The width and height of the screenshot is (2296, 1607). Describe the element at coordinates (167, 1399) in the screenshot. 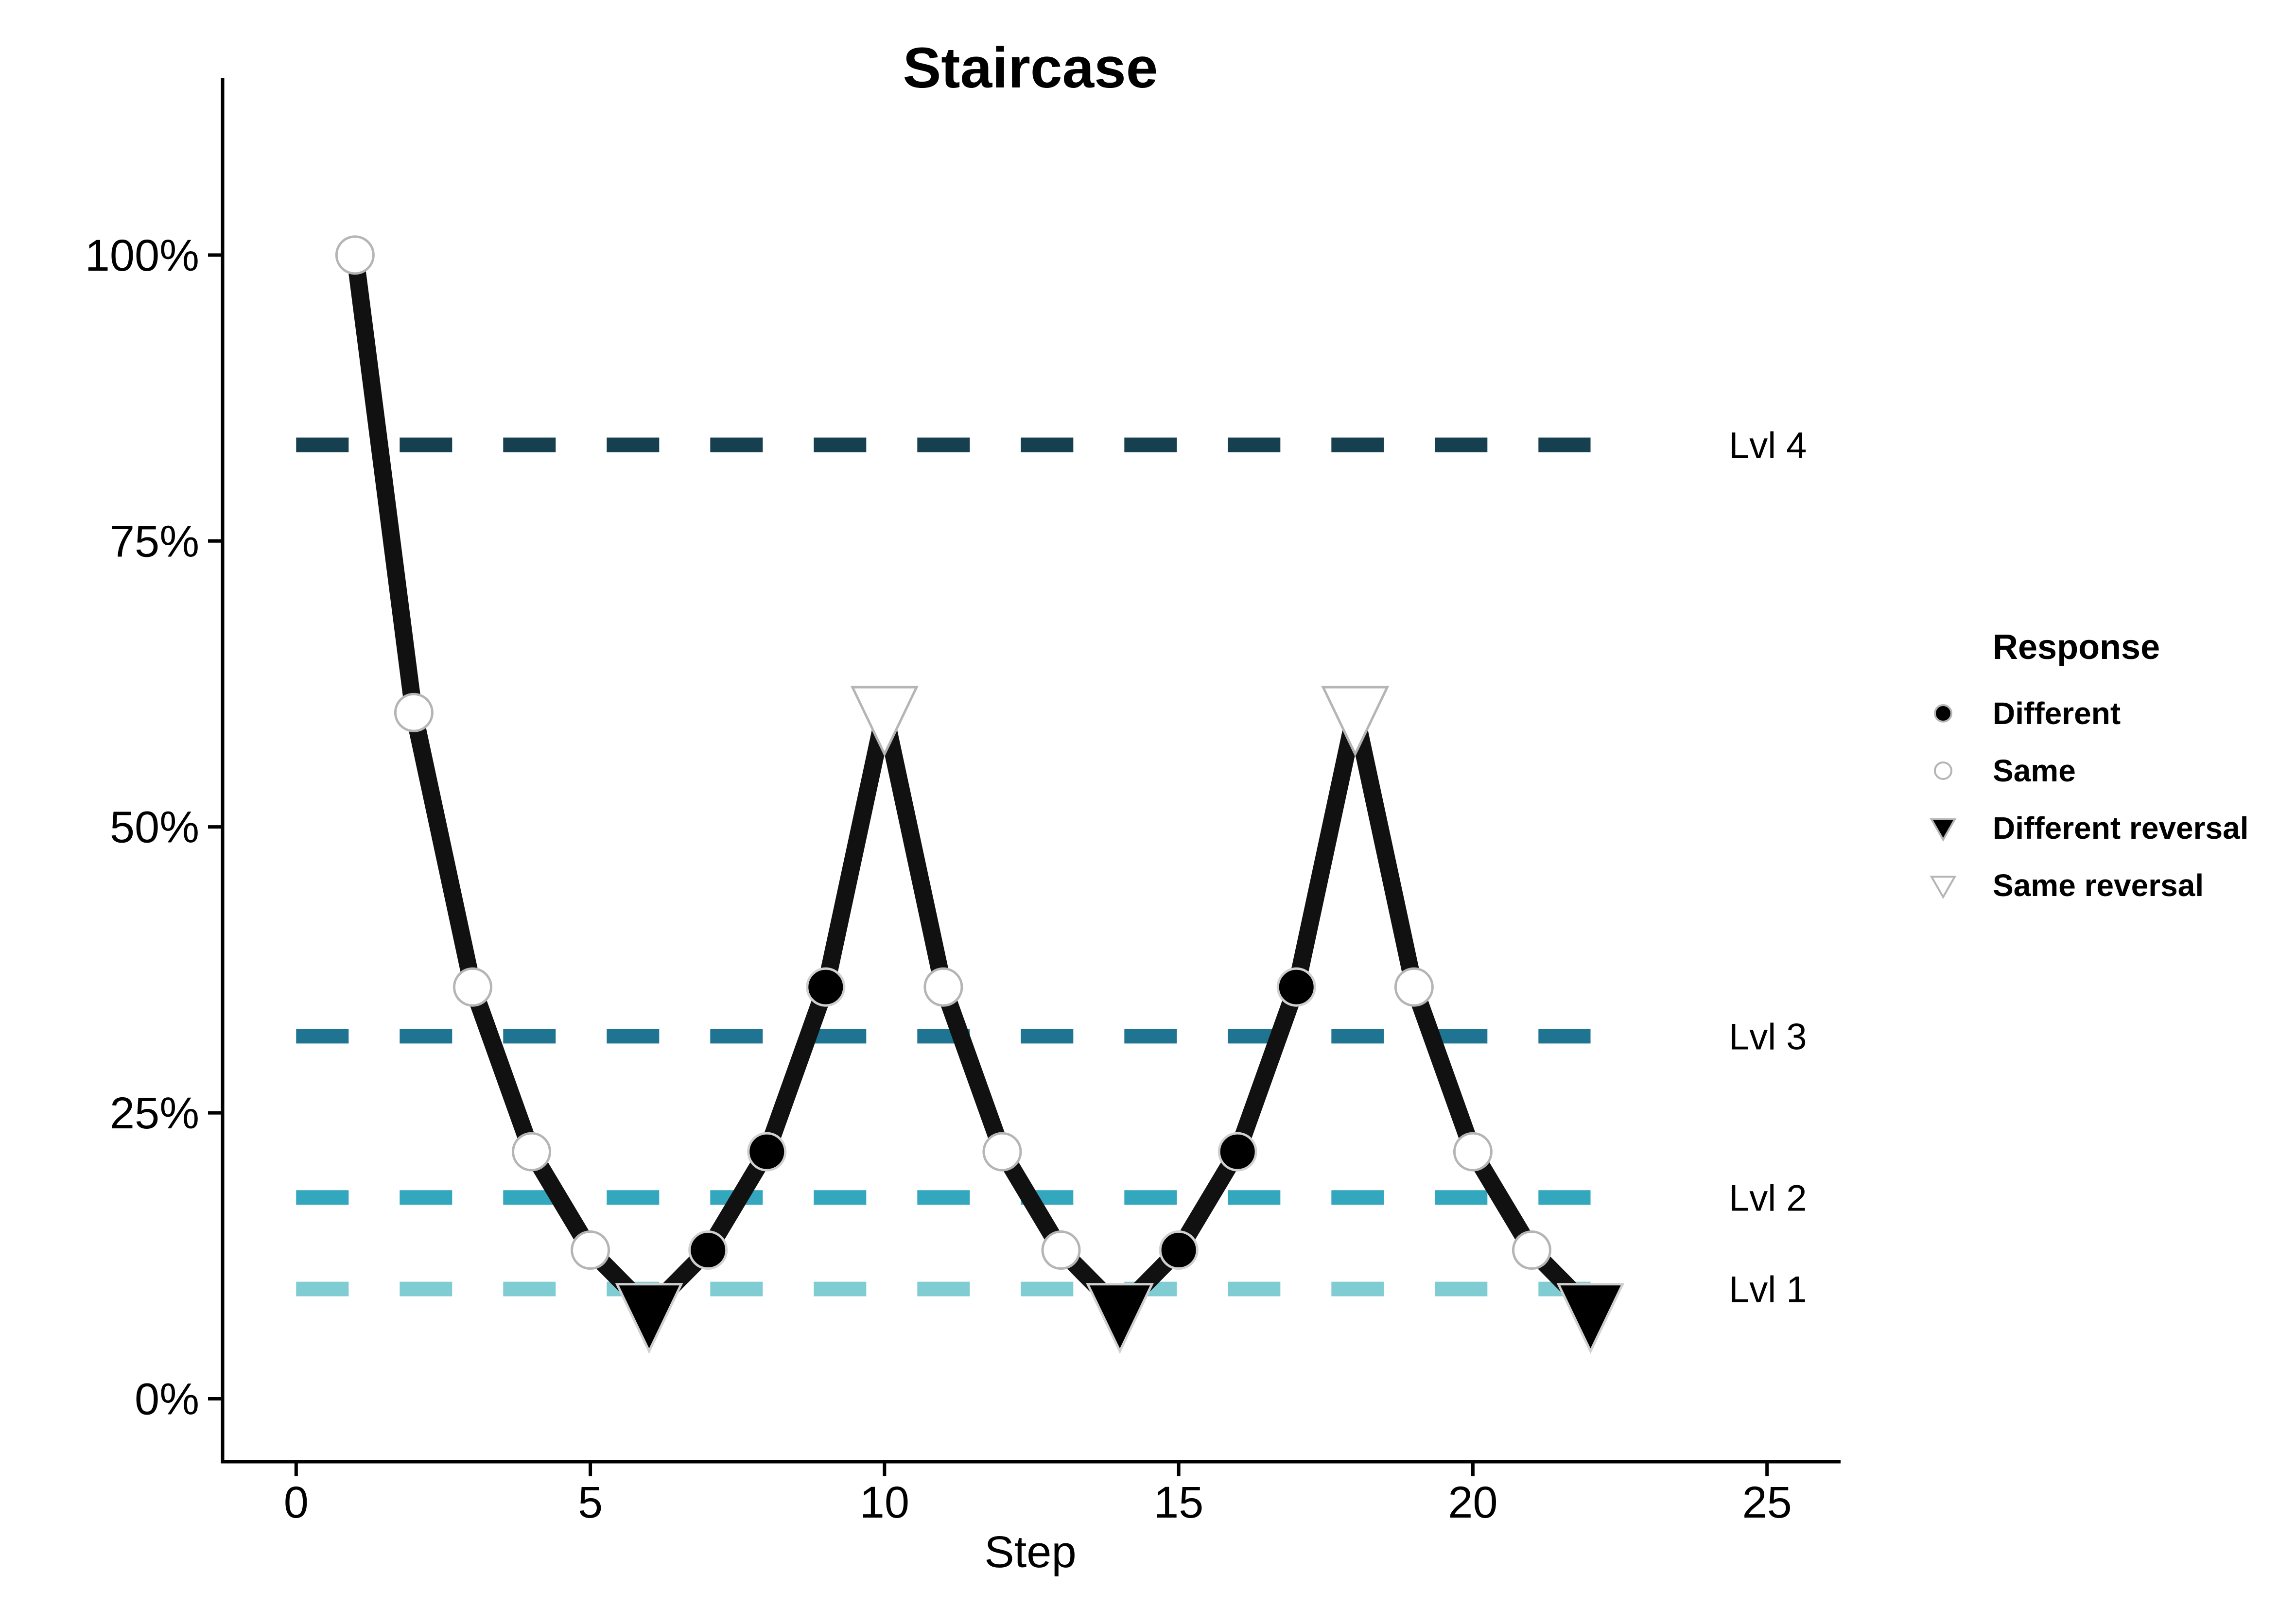

I see `y-tick-label: 0%` at that location.